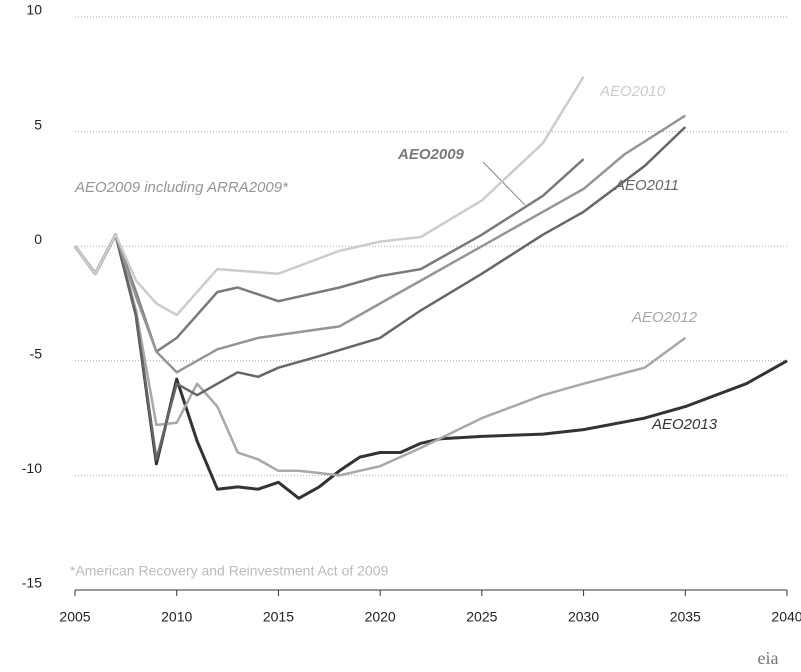 Image resolution: width=801 pixels, height=672 pixels. What do you see at coordinates (786, 617) in the screenshot?
I see `x-tick-label: 2040` at bounding box center [786, 617].